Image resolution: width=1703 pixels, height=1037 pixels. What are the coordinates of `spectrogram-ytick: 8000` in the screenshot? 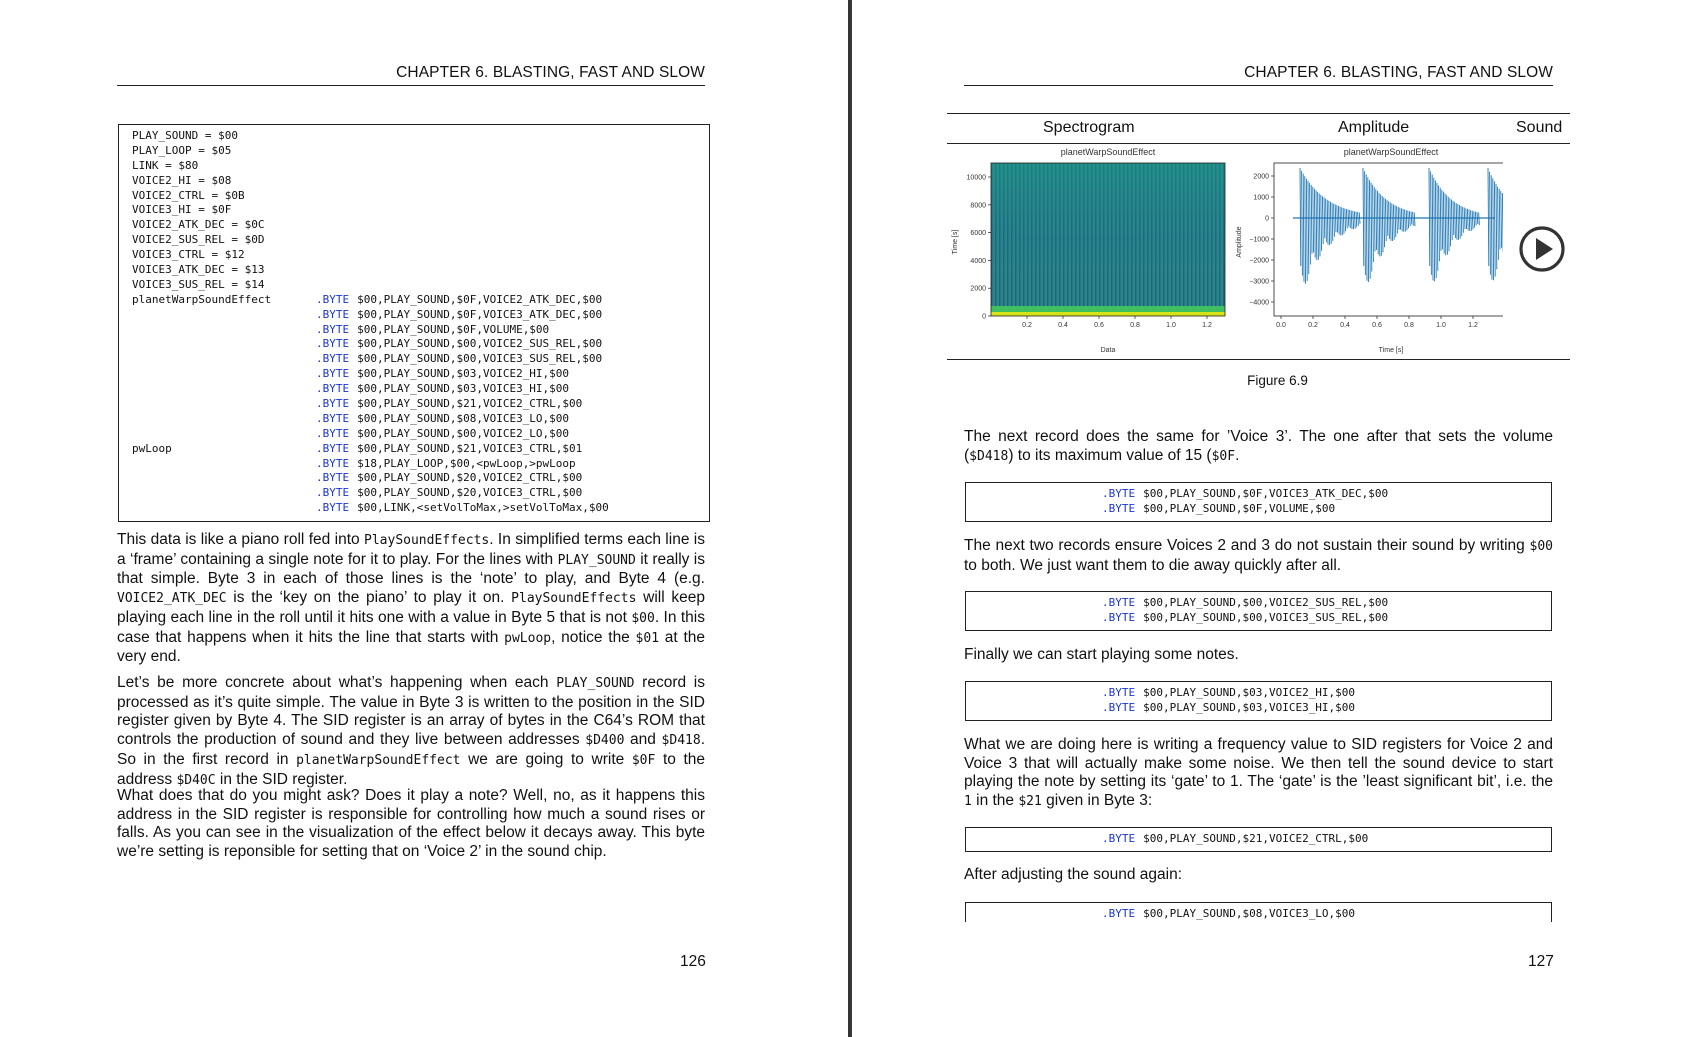 It's located at (978, 205).